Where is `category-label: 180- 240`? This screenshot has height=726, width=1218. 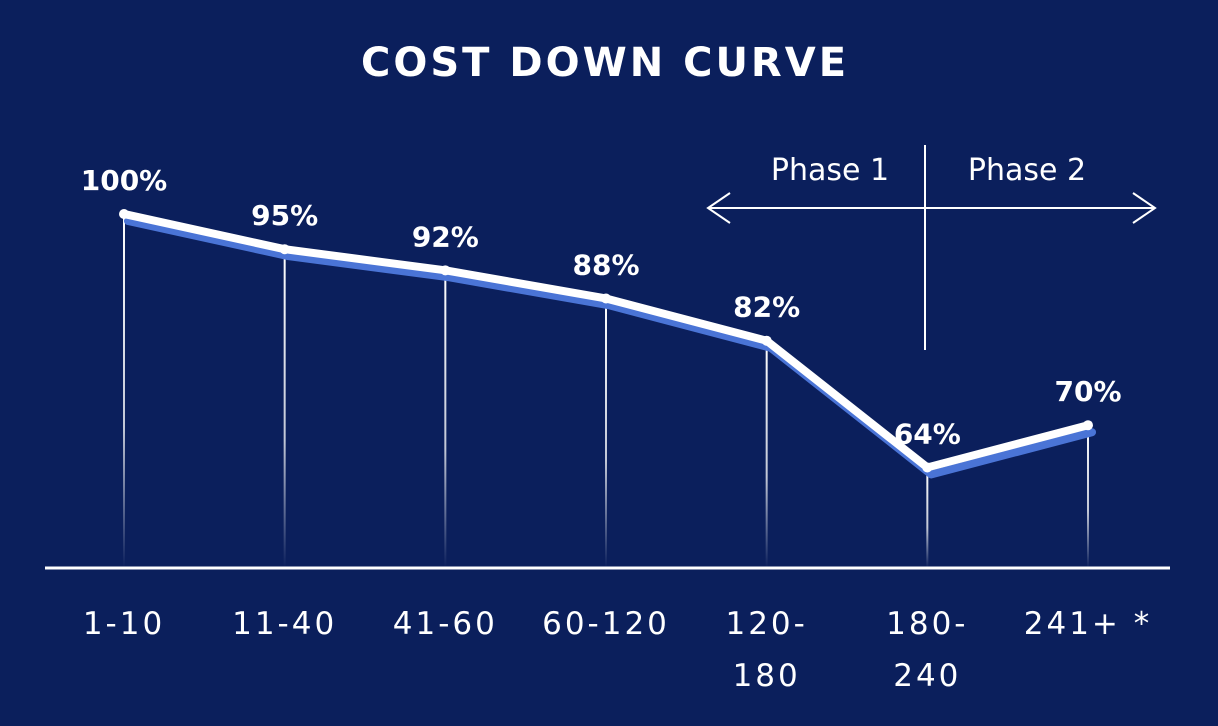
category-label: 180- 240 is located at coordinates (927, 650).